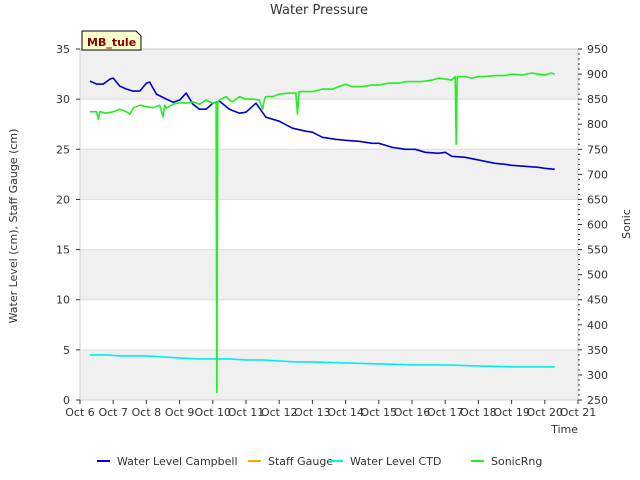 This screenshot has height=480, width=640. What do you see at coordinates (597, 325) in the screenshot?
I see `y-tick-label-right: 400` at bounding box center [597, 325].